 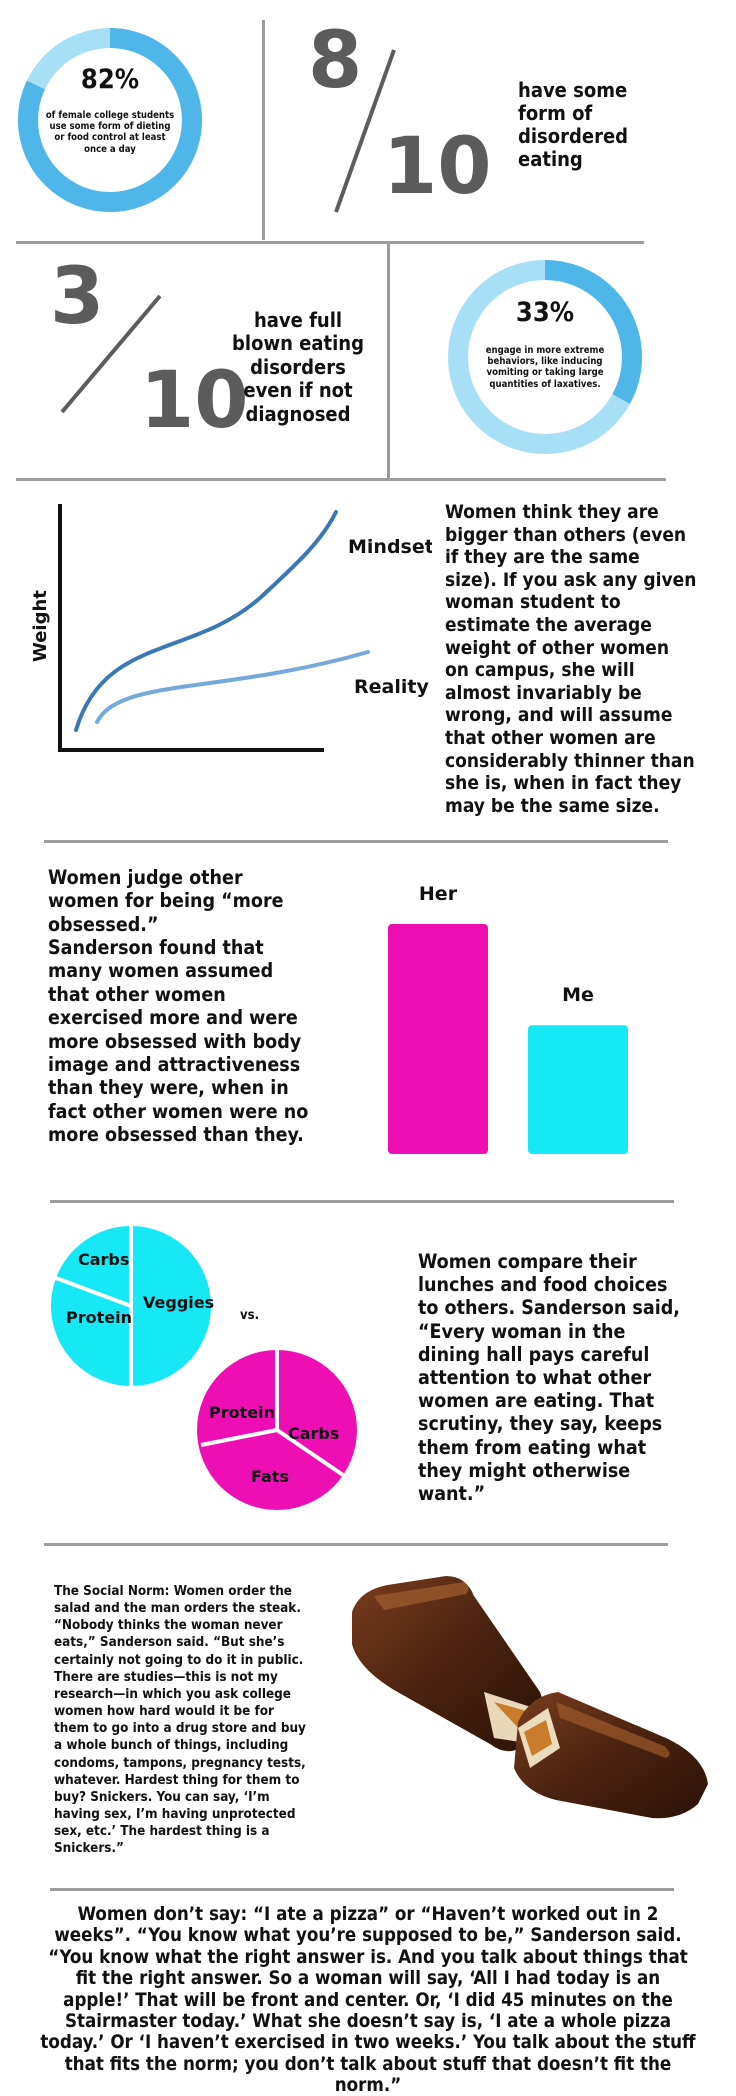 I want to click on pie-chart-others: Protein Carbs Fats, so click(x=277, y=1430).